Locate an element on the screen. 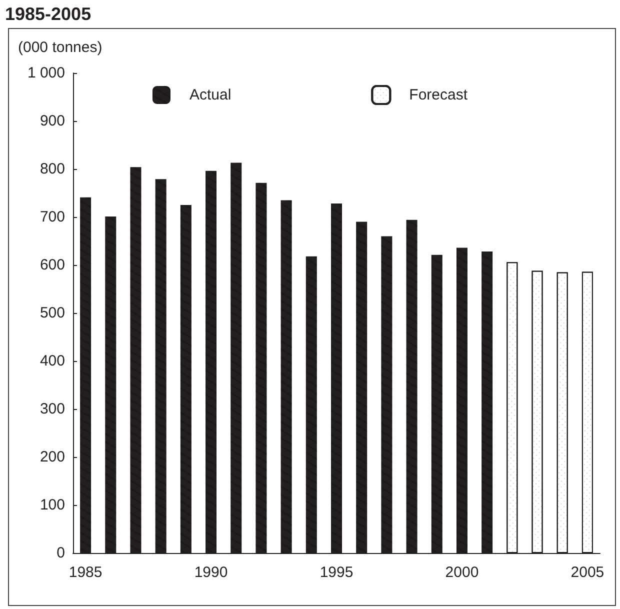  y-tick-label: 200 is located at coordinates (52, 457).